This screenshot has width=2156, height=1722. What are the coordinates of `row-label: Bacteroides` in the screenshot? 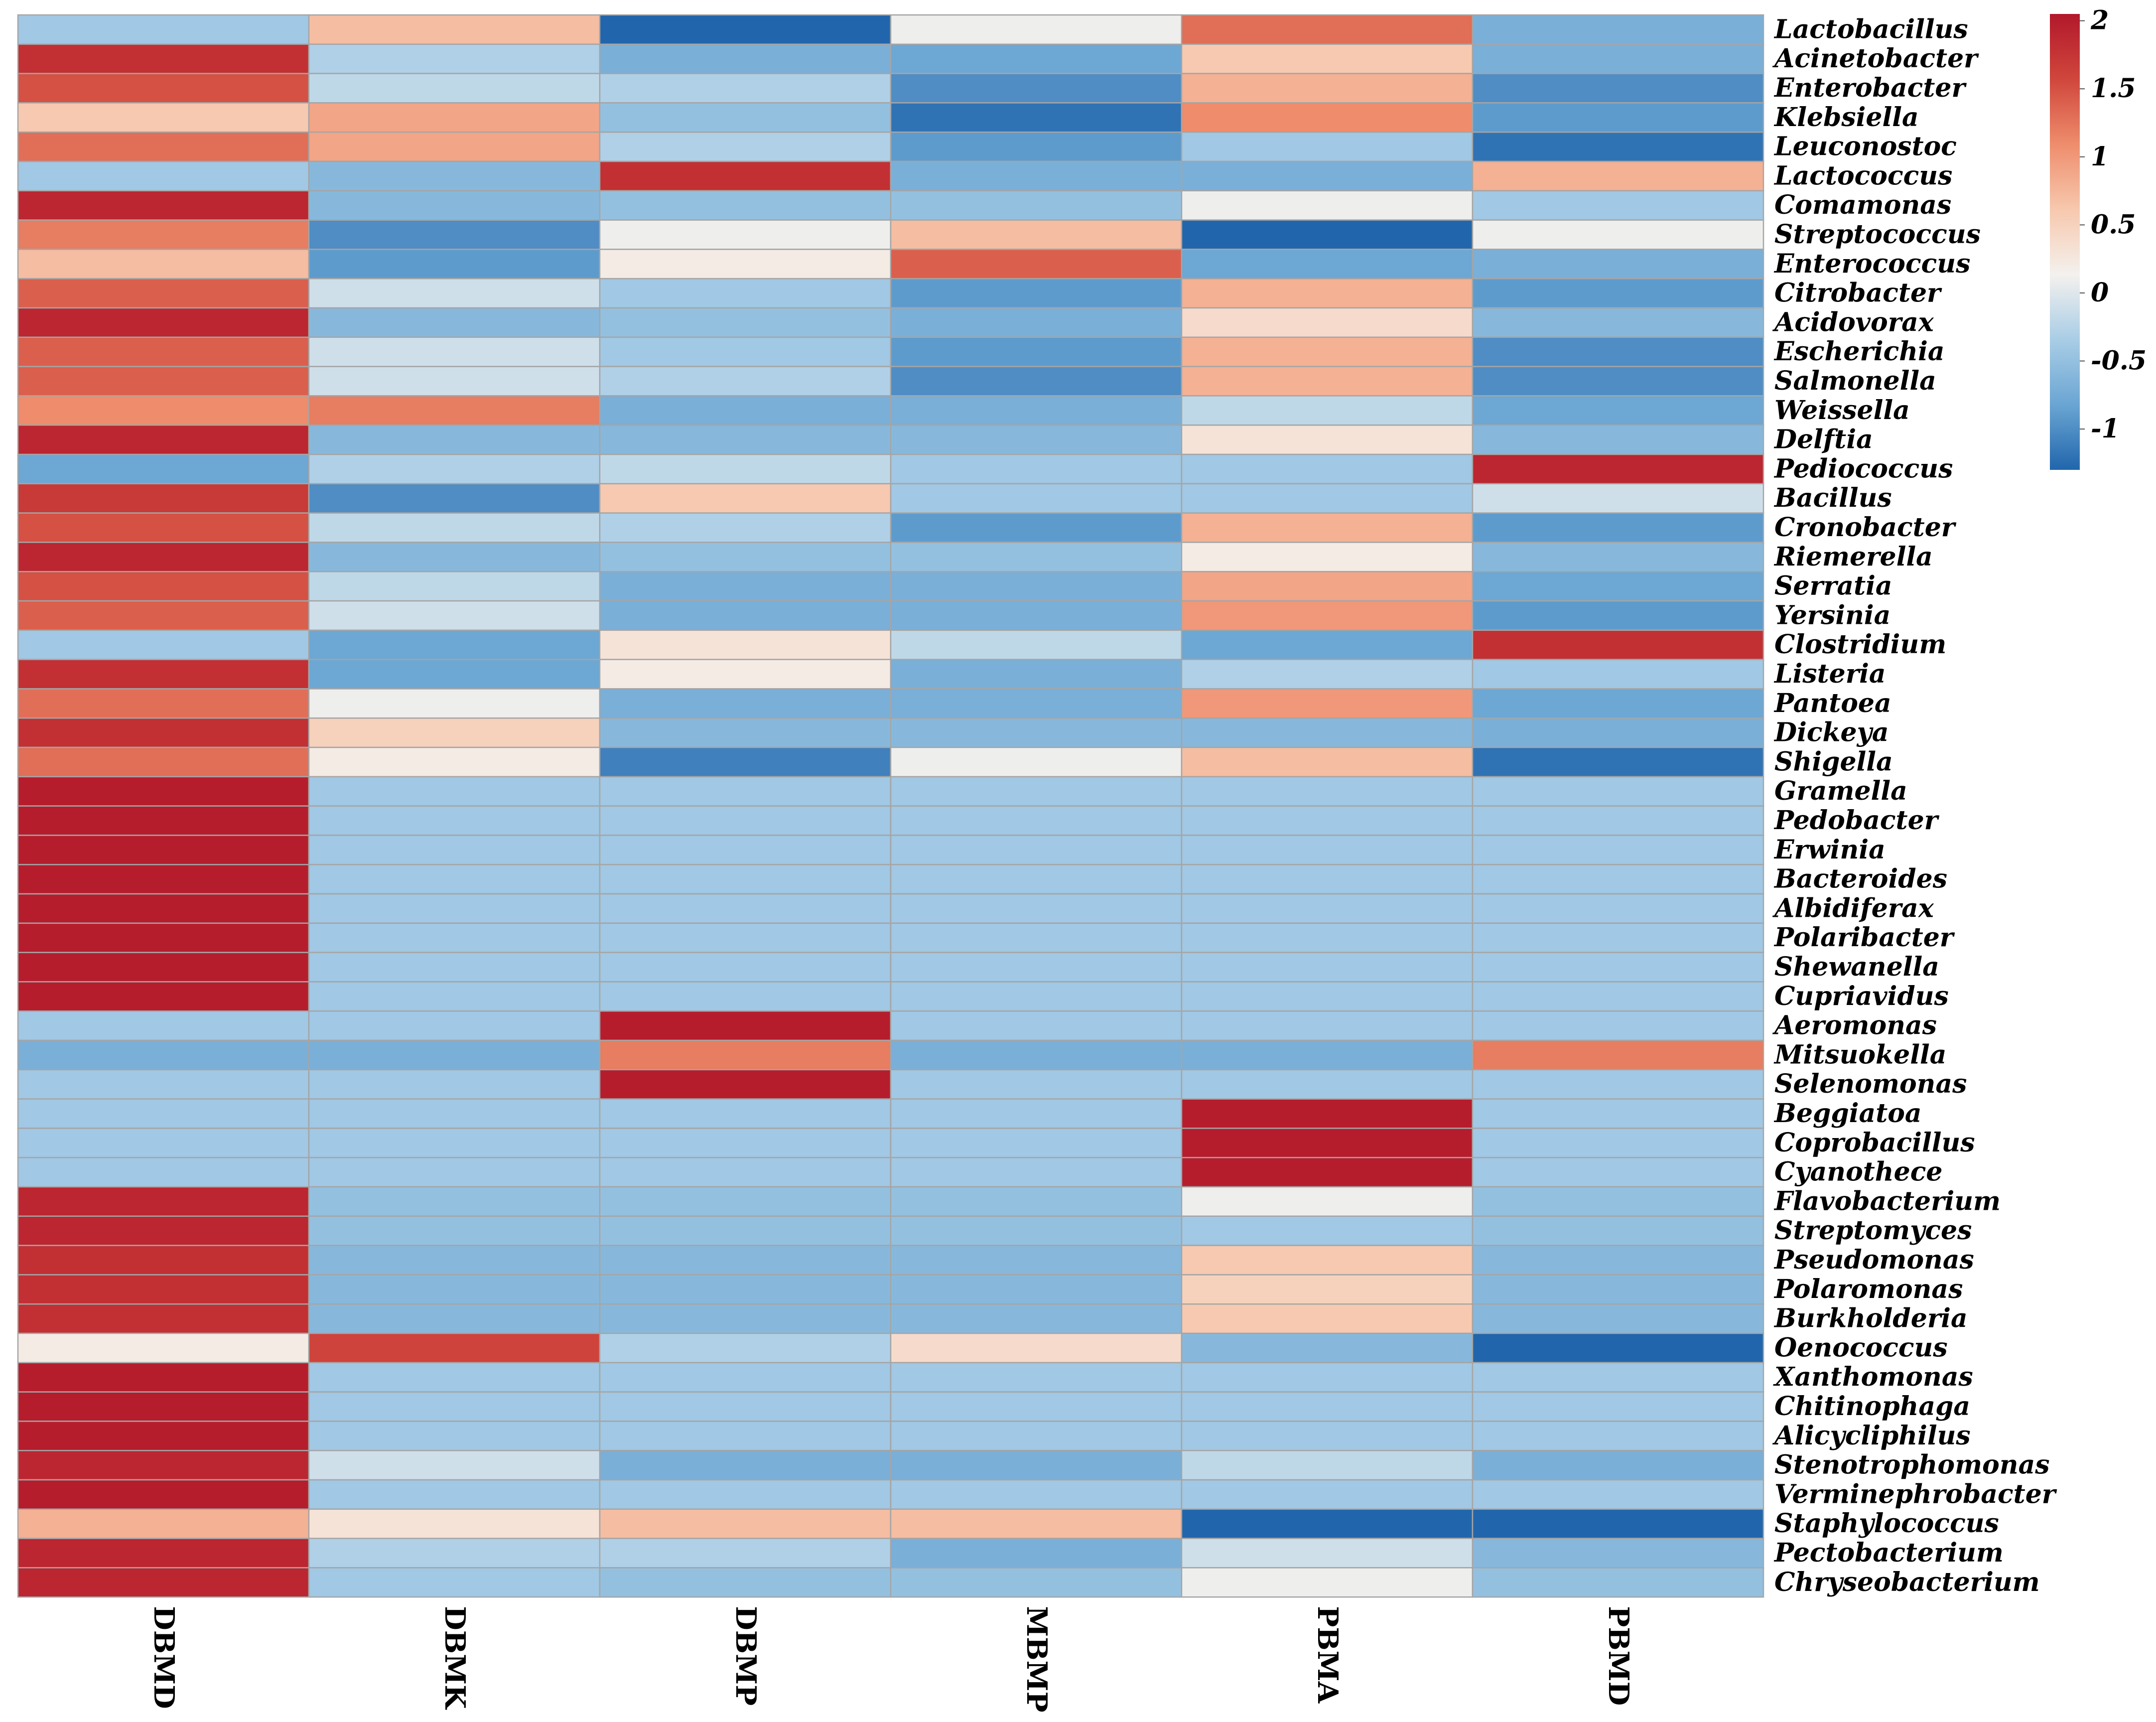 It's located at (1860, 879).